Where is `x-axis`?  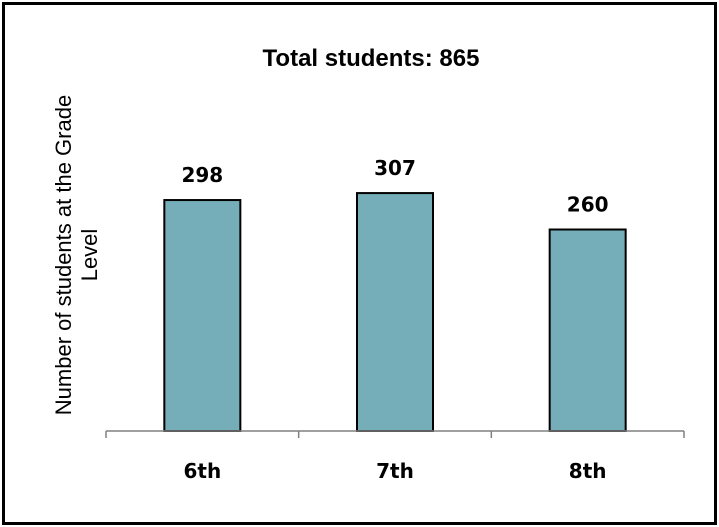
x-axis is located at coordinates (395, 434).